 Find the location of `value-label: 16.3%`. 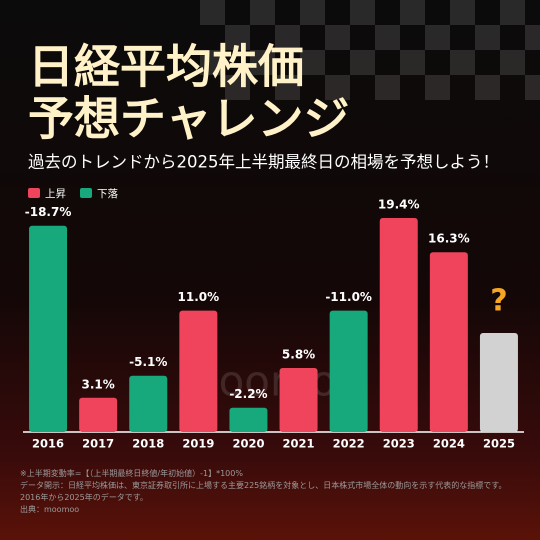

value-label: 16.3% is located at coordinates (449, 239).